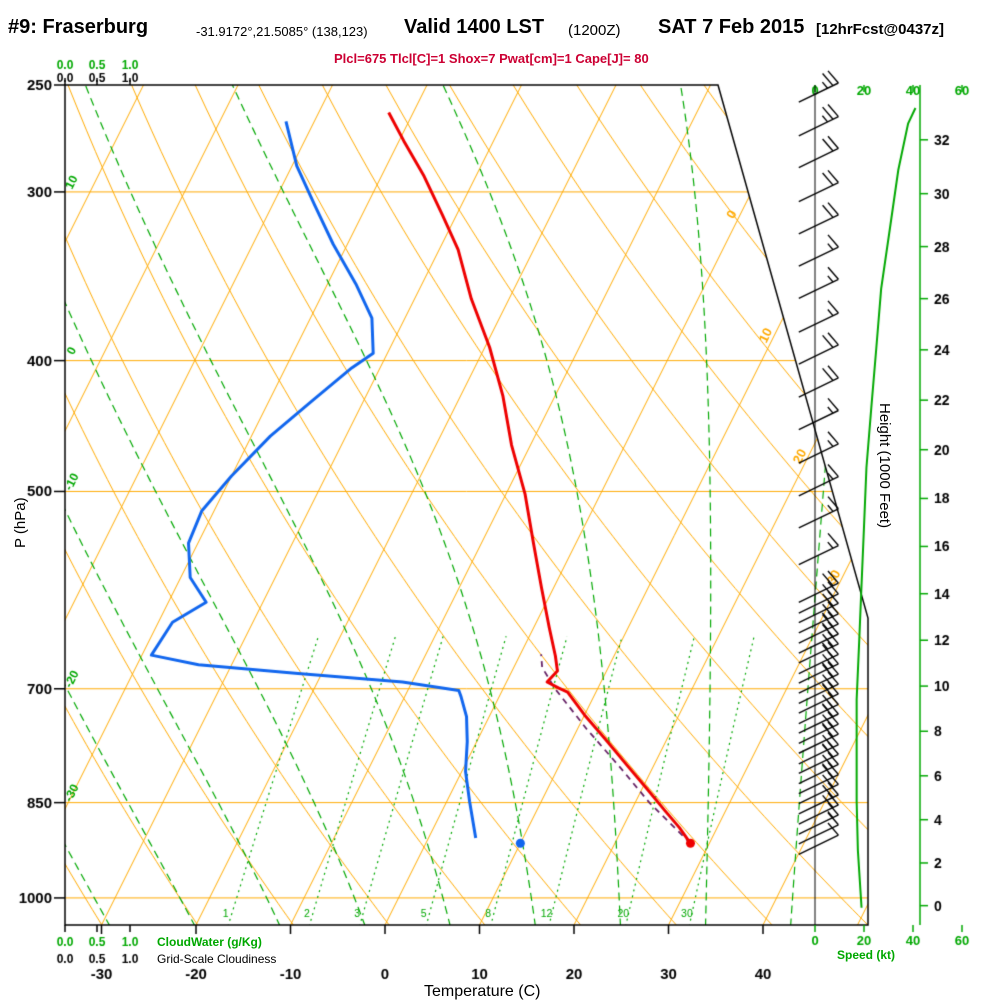 Image resolution: width=1000 pixels, height=1000 pixels. What do you see at coordinates (282, 31) in the screenshot?
I see `station-coords: -31.9172°,21.5085° (138,123)` at bounding box center [282, 31].